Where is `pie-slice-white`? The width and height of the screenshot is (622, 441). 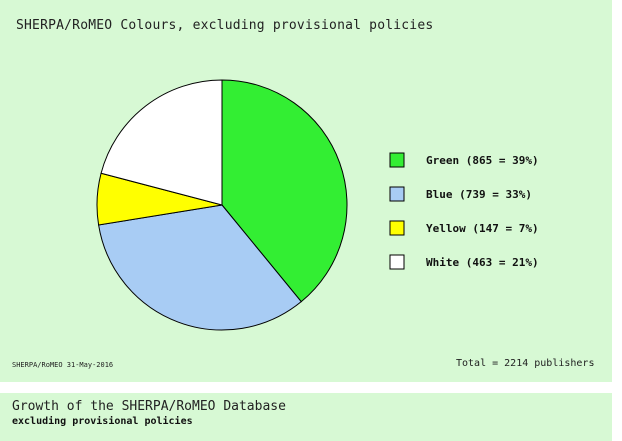 pie-slice-white is located at coordinates (161, 142).